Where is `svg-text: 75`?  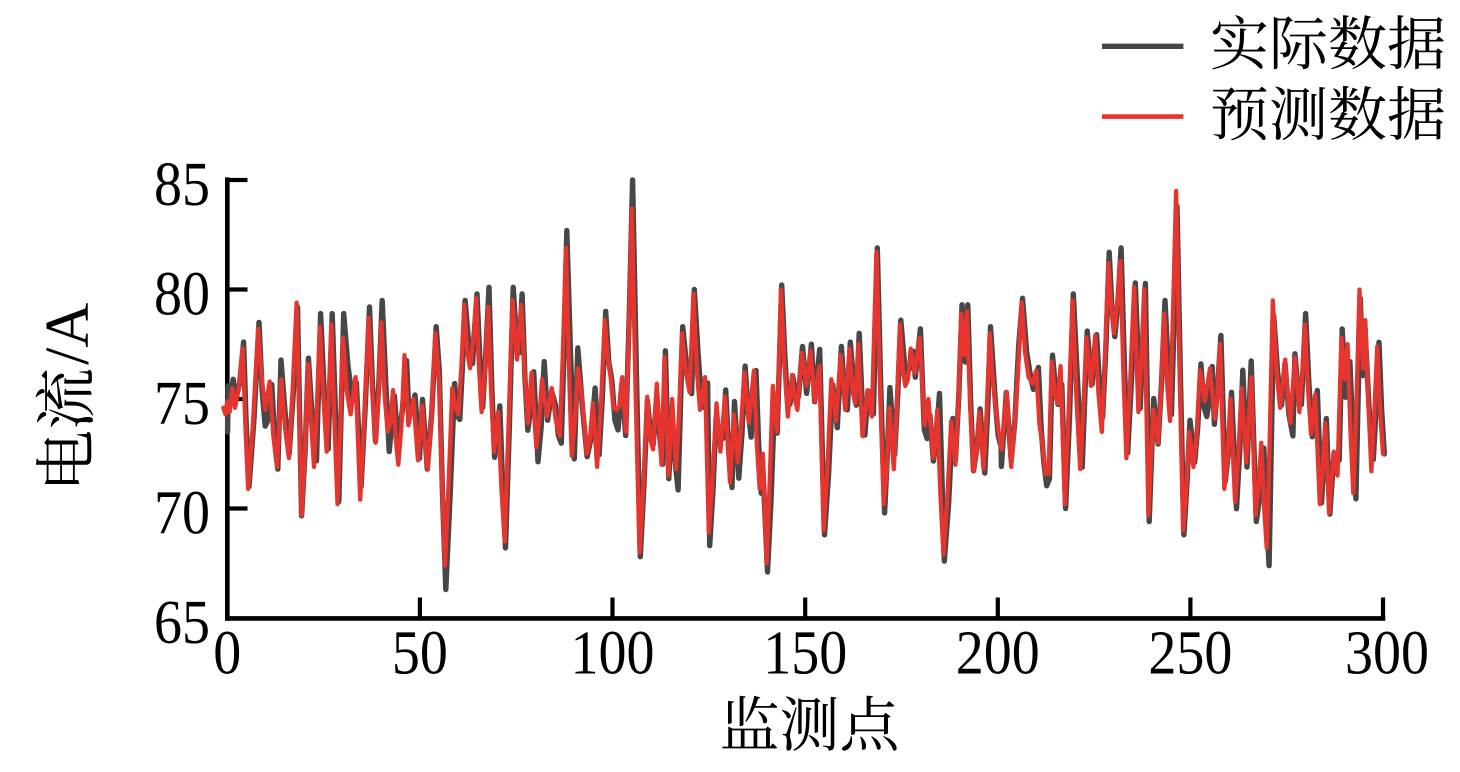
svg-text: 75 is located at coordinates (182, 404).